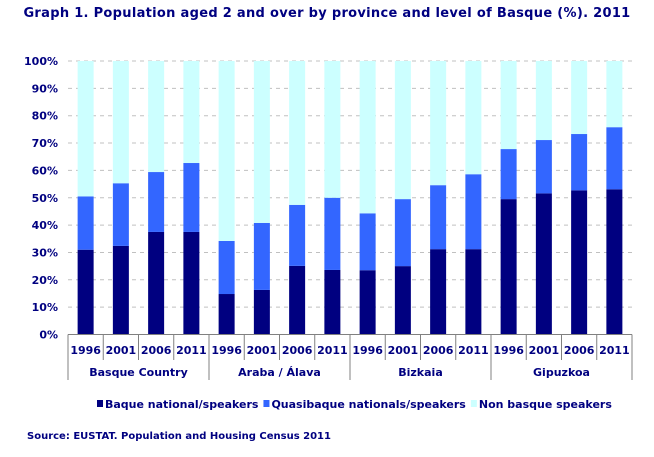  What do you see at coordinates (45, 225) in the screenshot?
I see `y-tick-label: 40%` at bounding box center [45, 225].